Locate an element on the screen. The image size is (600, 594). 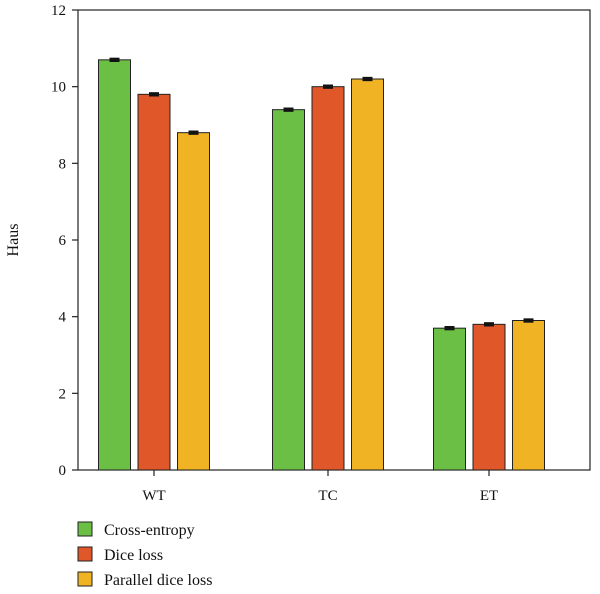
bar-dice-loss-et is located at coordinates (489, 397).